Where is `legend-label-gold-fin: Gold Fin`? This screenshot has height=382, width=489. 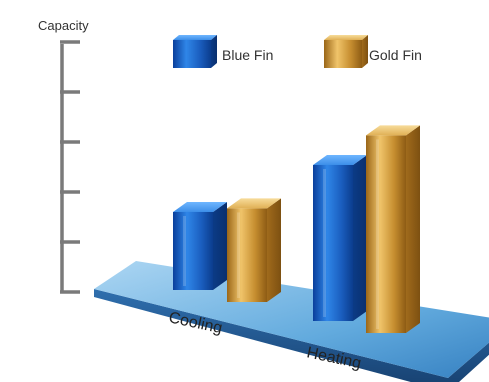
legend-label-gold-fin: Gold Fin is located at coordinates (395, 55).